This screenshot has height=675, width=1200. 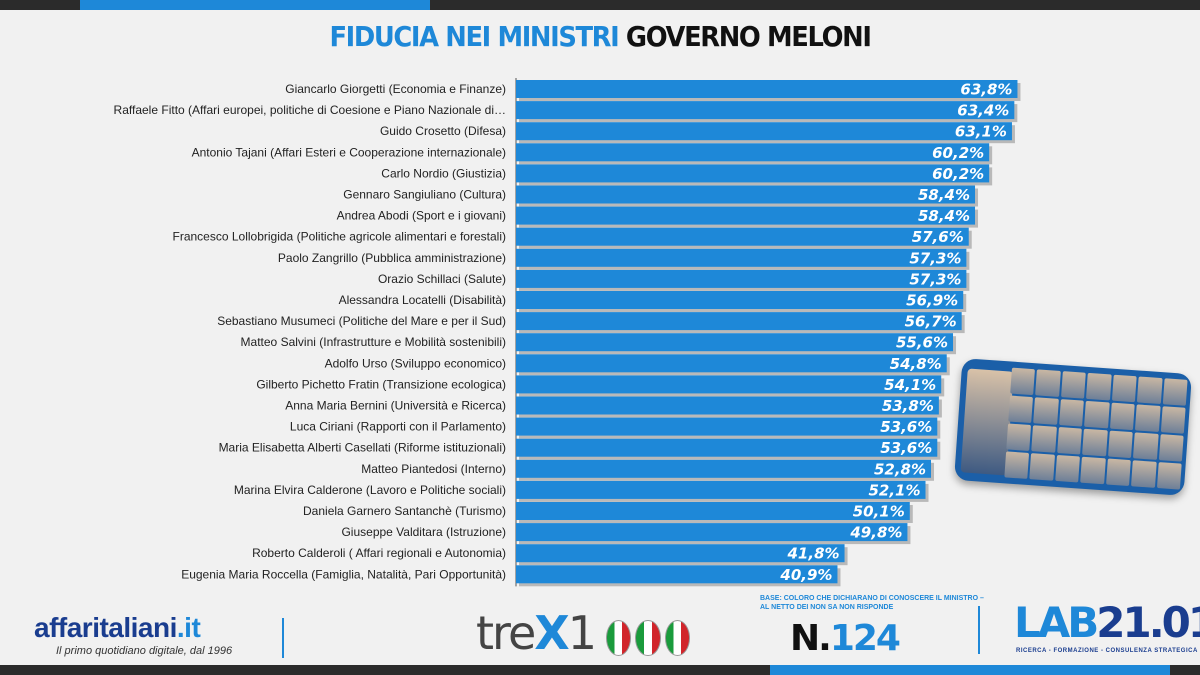 I want to click on affaritaliani-logo-brand: affaritaliani, so click(x=105, y=627).